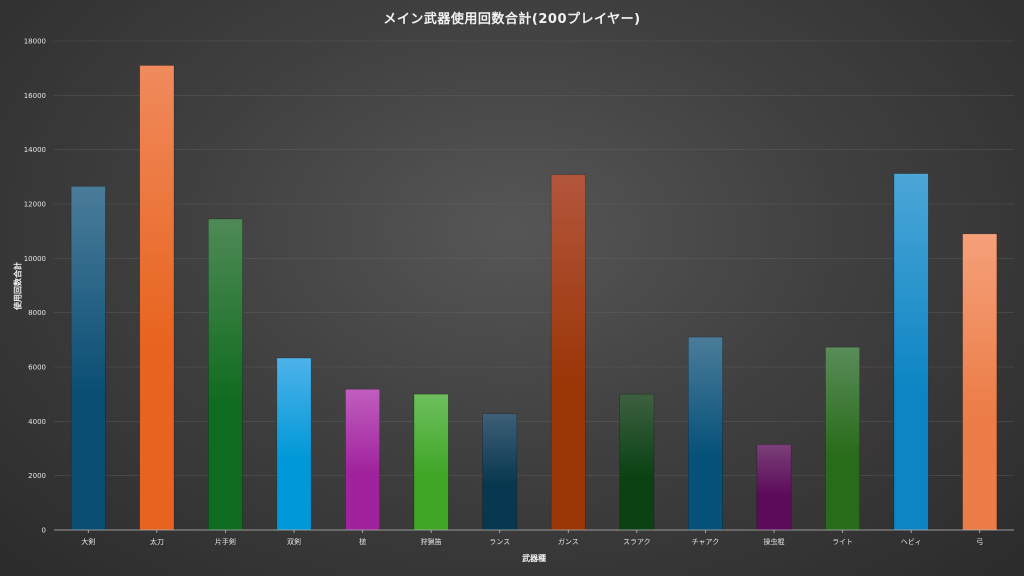 This screenshot has width=1024, height=576. Describe the element at coordinates (157, 298) in the screenshot. I see `bar-太刀` at that location.